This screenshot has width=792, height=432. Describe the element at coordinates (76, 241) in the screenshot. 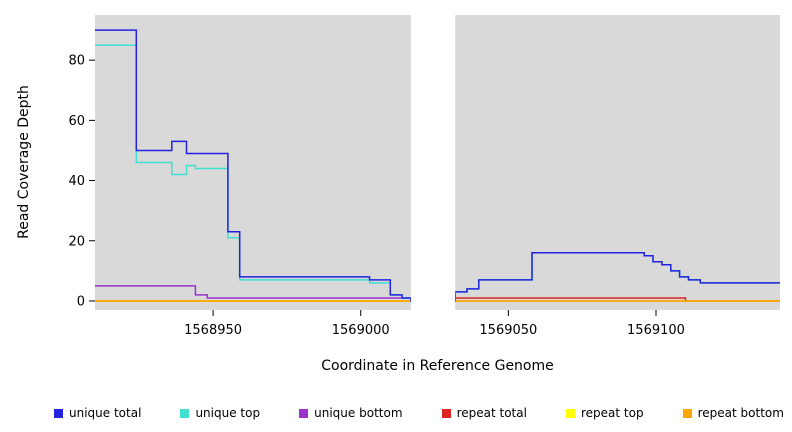

I see `y-tick-label: 20` at that location.